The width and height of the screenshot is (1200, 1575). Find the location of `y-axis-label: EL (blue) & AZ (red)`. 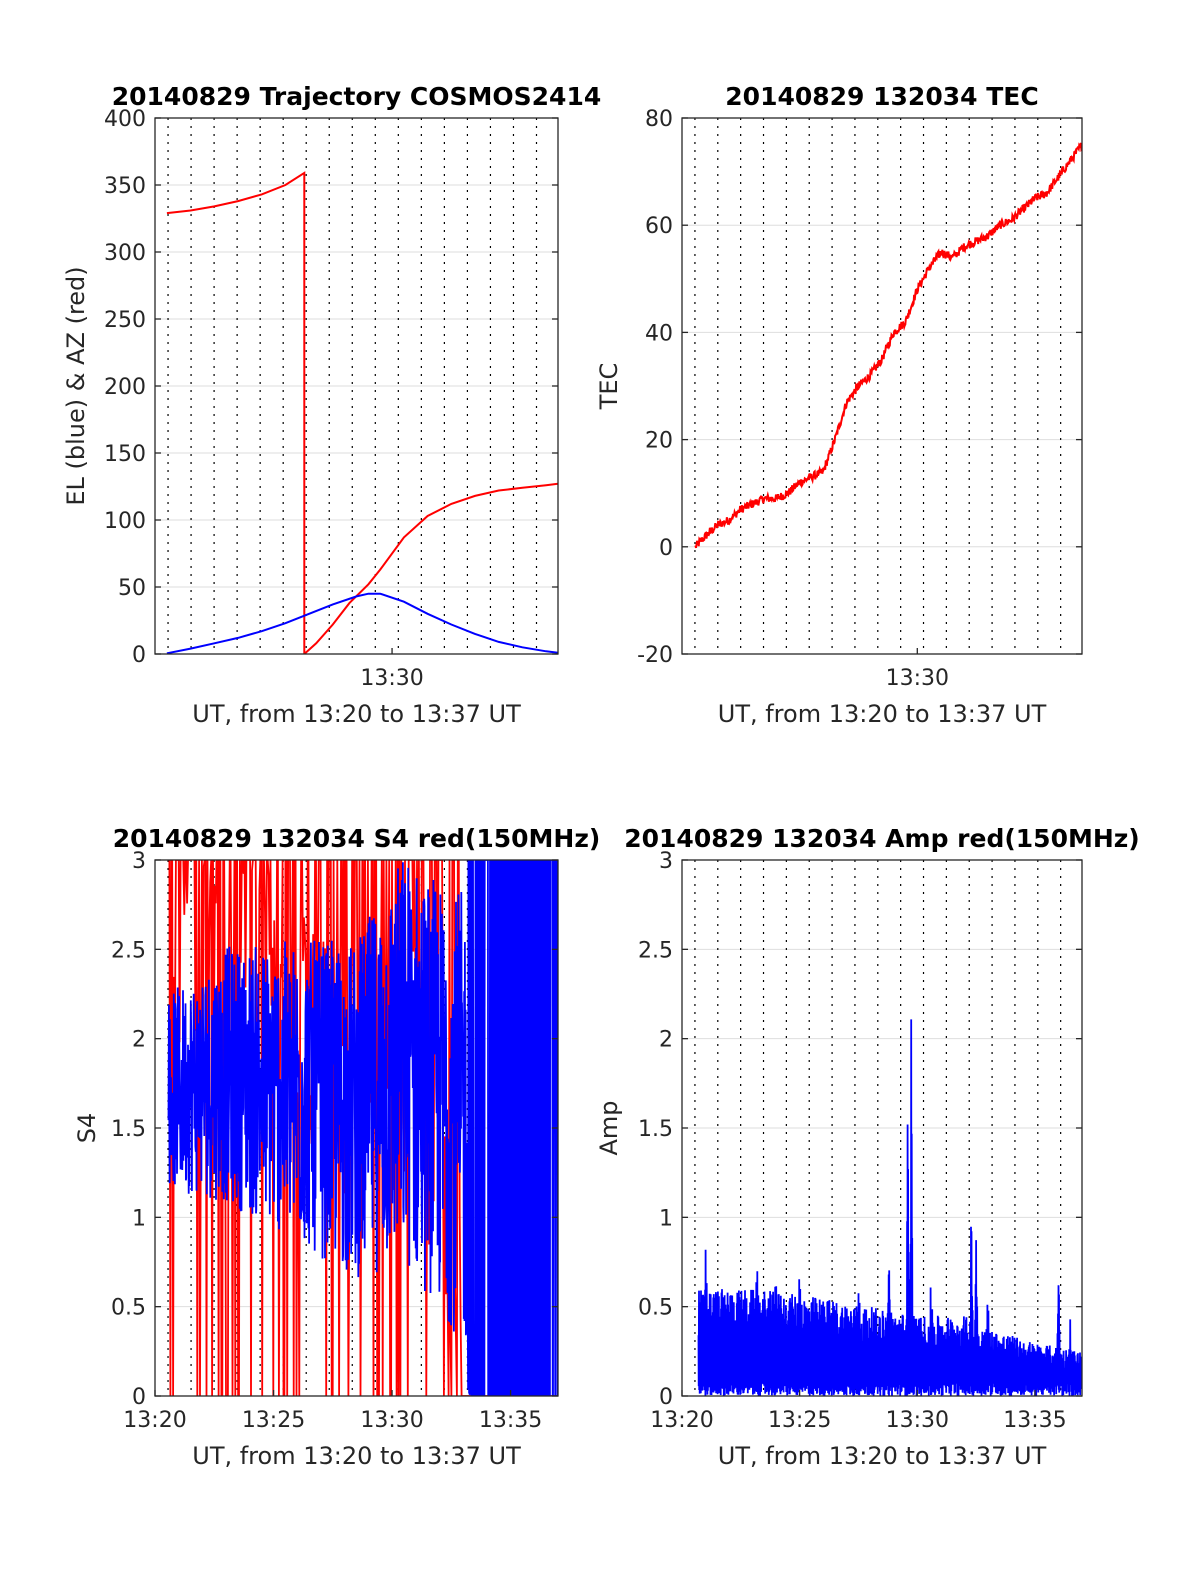

y-axis-label: EL (blue) & AZ (red) is located at coordinates (76, 385).